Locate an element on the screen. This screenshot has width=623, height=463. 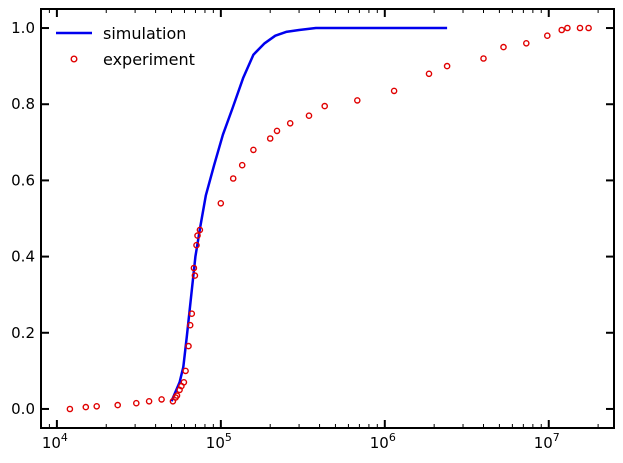
y-tick-label: 0.4 is located at coordinates (23, 257).